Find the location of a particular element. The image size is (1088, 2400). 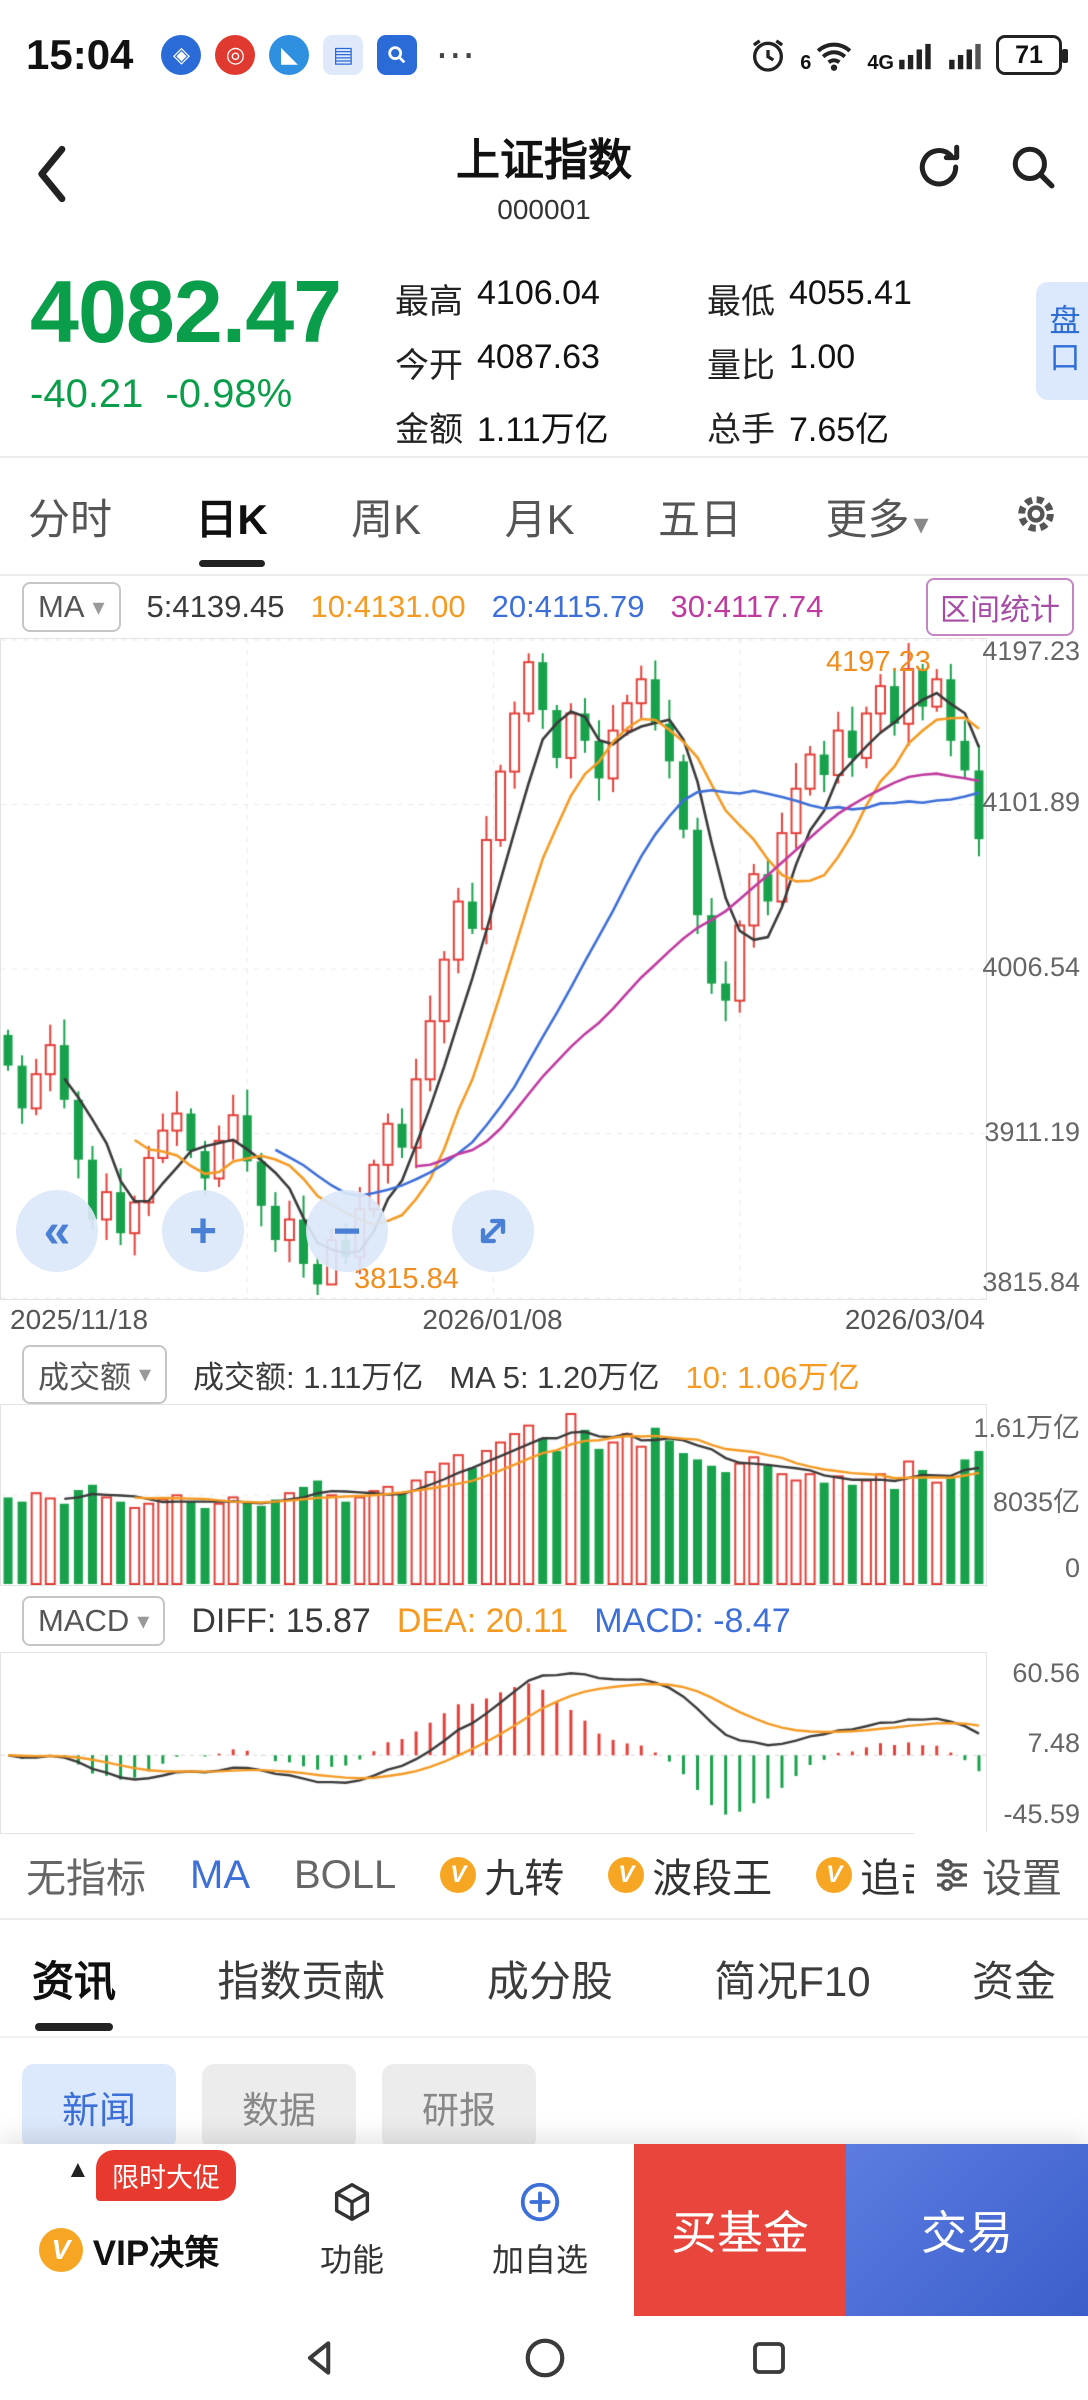

functions-button: 功能 is located at coordinates (352, 2230).